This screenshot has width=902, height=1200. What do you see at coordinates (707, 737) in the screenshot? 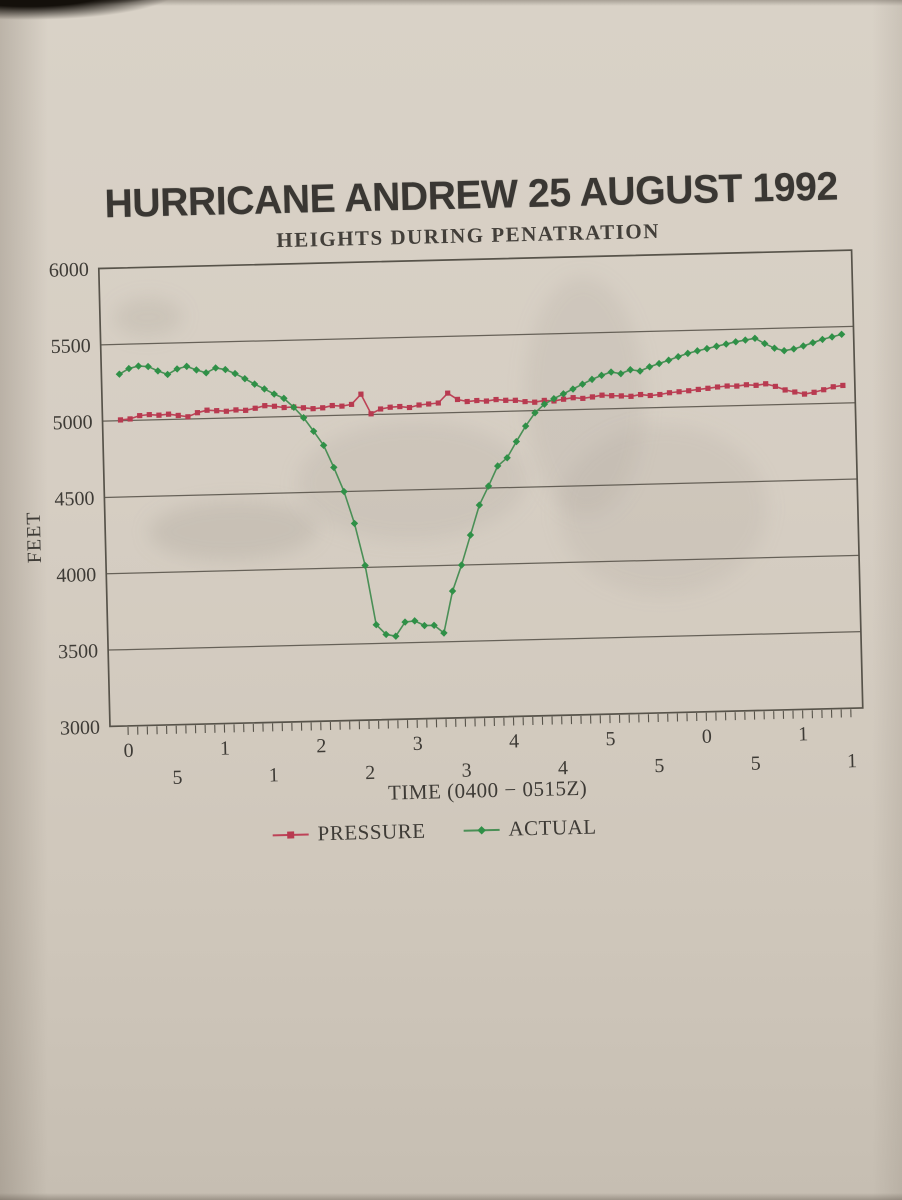
I see `x-tick-label: 0` at bounding box center [707, 737].